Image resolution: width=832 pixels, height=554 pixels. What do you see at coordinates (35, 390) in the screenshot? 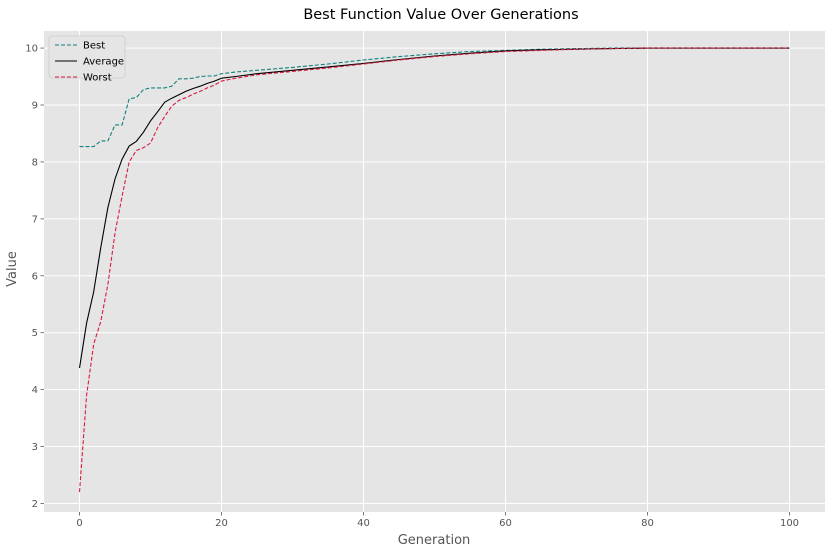
I see `y-tick-label: 4` at bounding box center [35, 390].